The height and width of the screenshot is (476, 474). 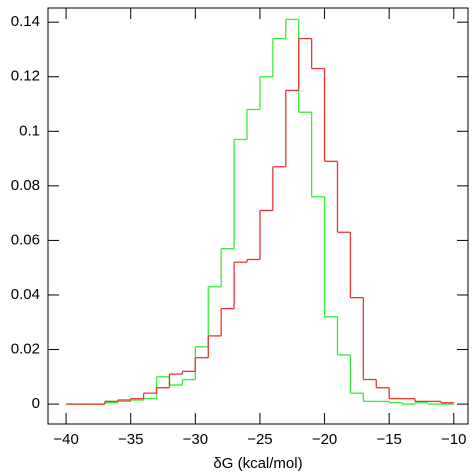 I want to click on y-tick-label: 0.12, so click(x=25, y=76).